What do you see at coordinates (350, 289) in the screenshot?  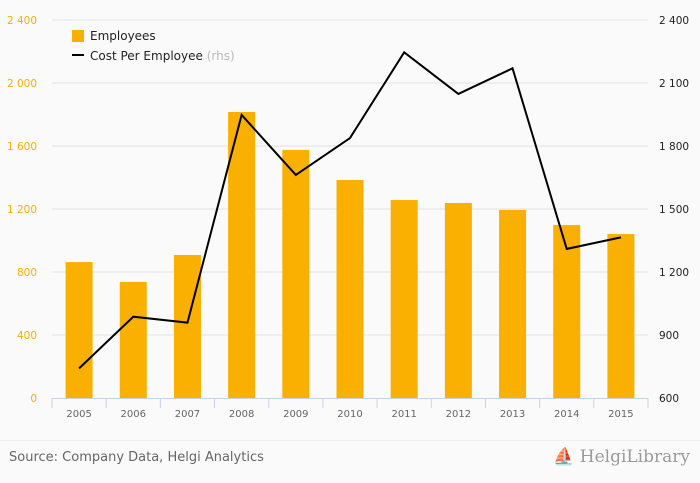 I see `bar-employees-2010` at bounding box center [350, 289].